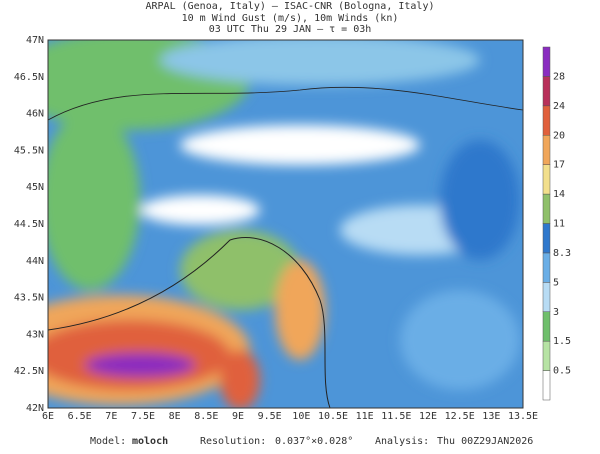 This screenshot has width=600, height=454. I want to click on footer-value: Thu 00Z29JAN2026, so click(485, 441).